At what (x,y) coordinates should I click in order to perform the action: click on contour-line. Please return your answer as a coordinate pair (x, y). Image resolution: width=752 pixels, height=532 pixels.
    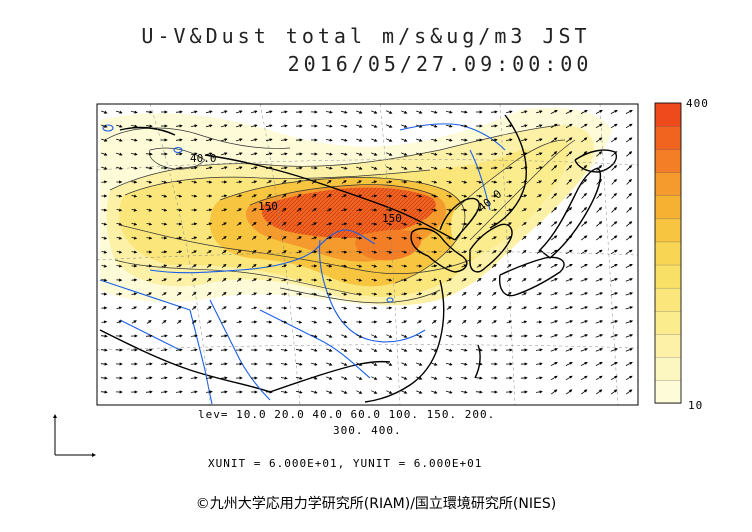
    Looking at the image, I should click on (522, 190).